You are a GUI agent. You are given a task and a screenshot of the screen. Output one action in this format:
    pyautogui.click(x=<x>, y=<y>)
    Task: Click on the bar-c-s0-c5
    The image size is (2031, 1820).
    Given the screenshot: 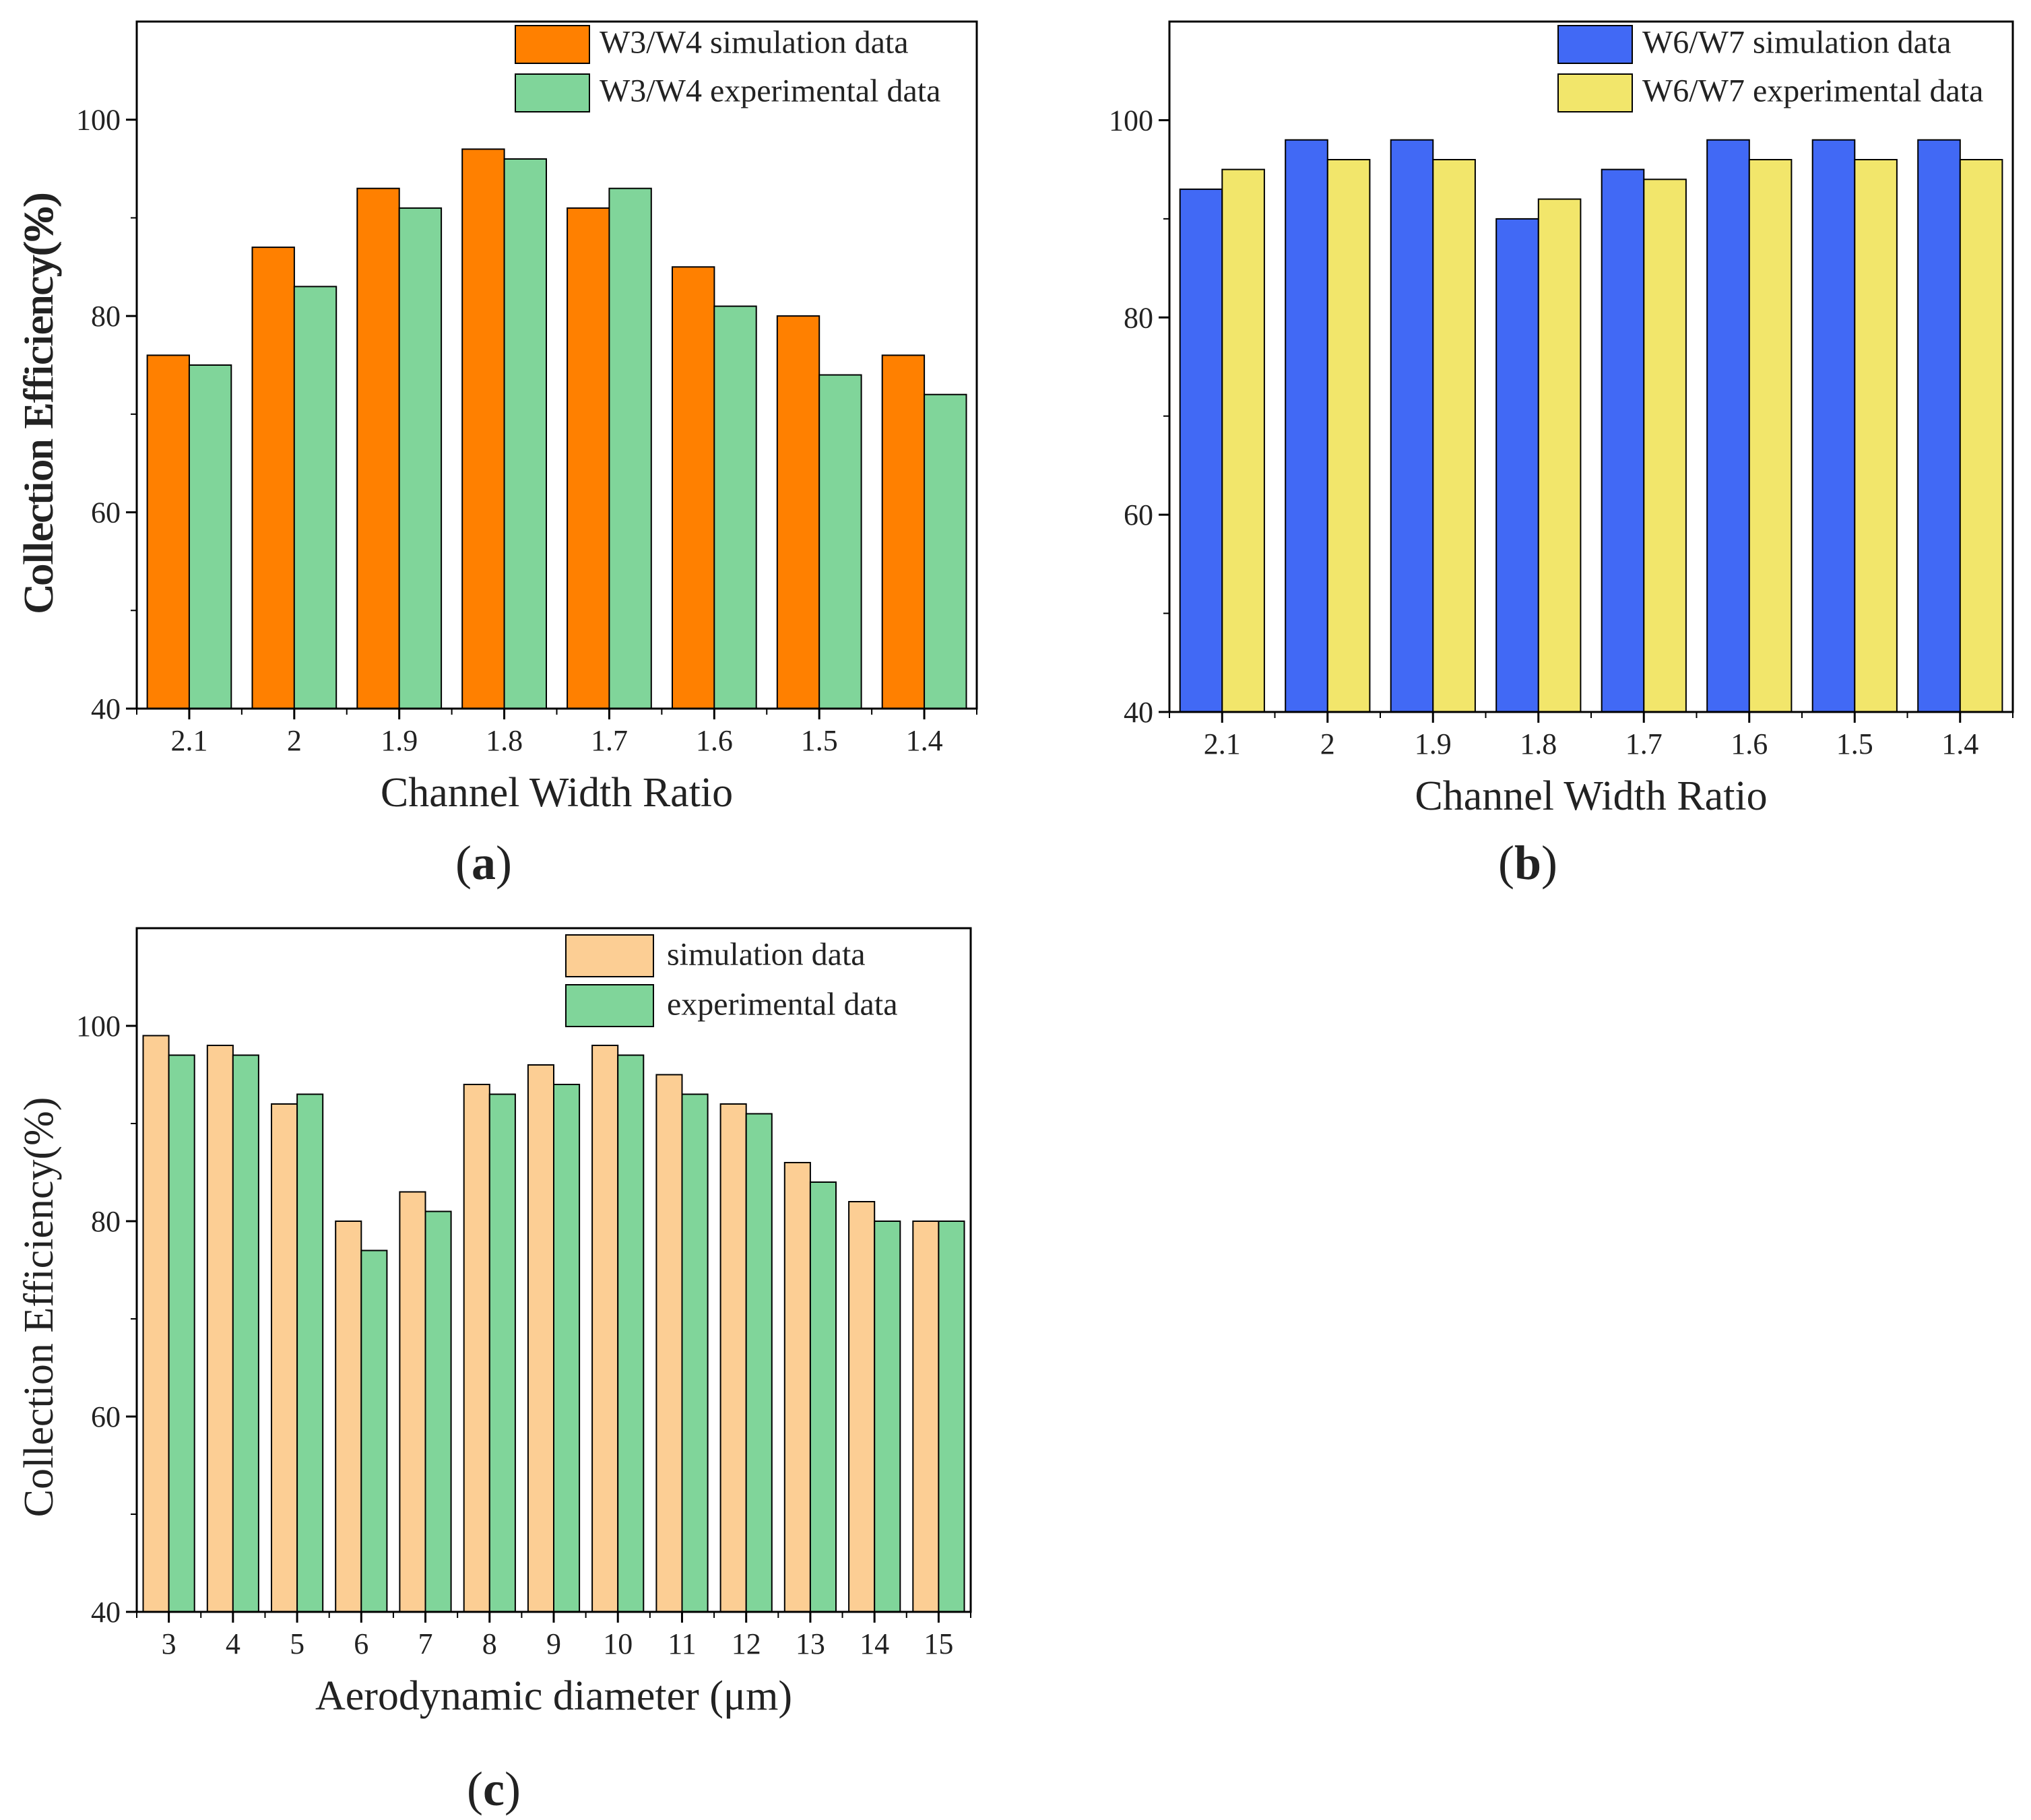 What is the action you would take?
    pyautogui.click(x=476, y=1348)
    